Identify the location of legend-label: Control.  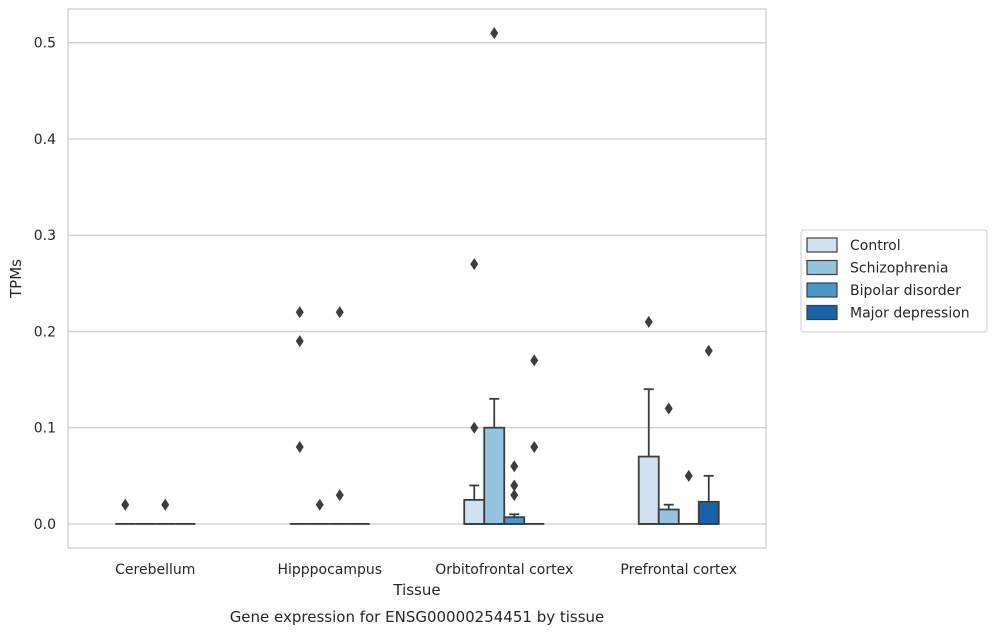
(875, 246).